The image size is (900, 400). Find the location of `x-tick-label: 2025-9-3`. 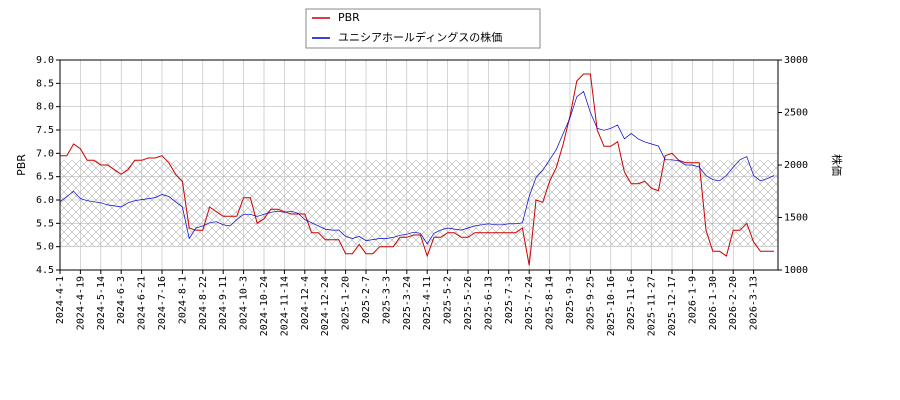

x-tick-label: 2025-9-3 is located at coordinates (570, 300).